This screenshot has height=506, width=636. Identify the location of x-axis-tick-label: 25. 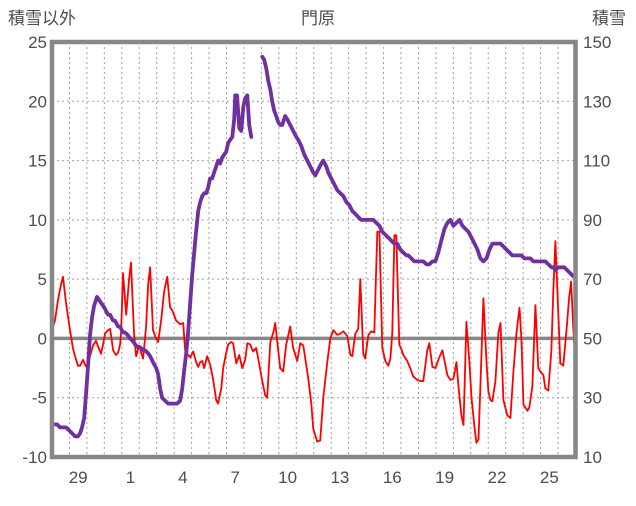
(549, 477).